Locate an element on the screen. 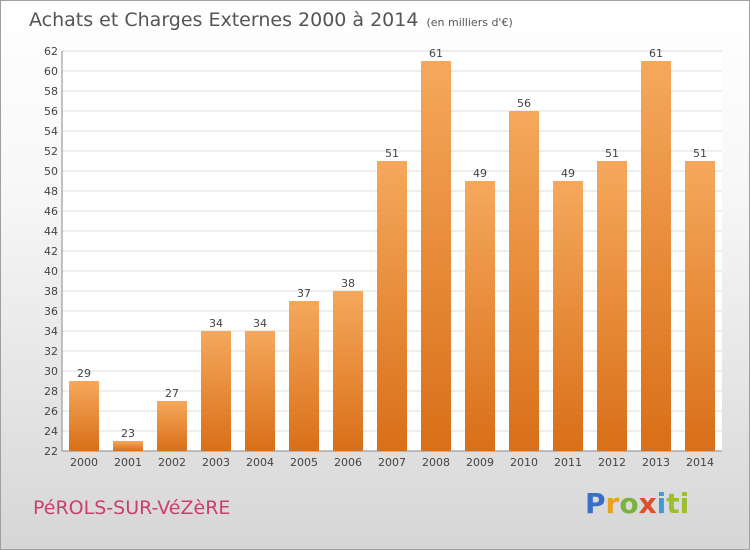  bar-2006 is located at coordinates (348, 371).